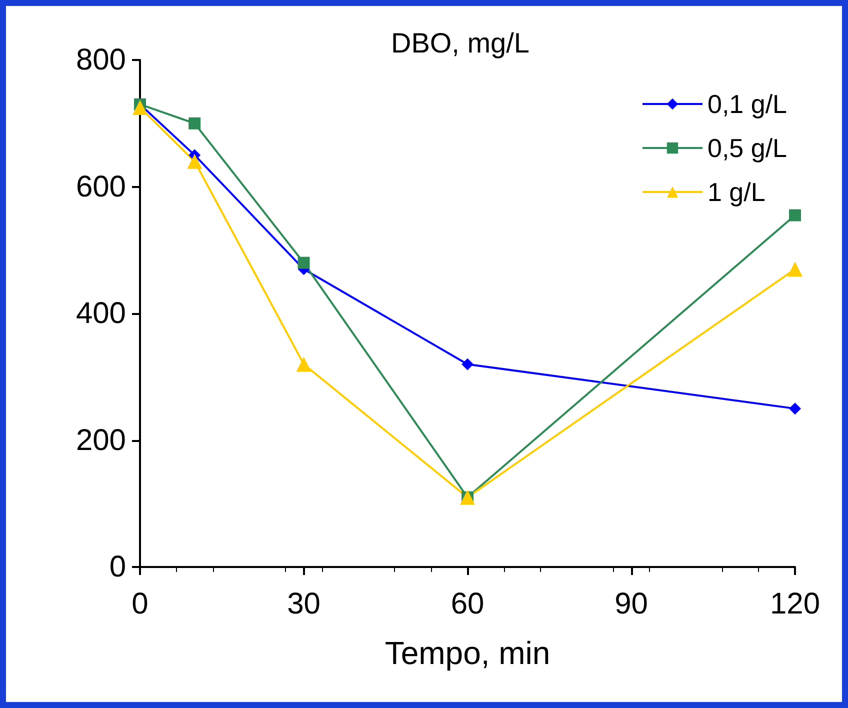 The width and height of the screenshot is (848, 708). Describe the element at coordinates (795, 604) in the screenshot. I see `x-tick-label: 120` at that location.